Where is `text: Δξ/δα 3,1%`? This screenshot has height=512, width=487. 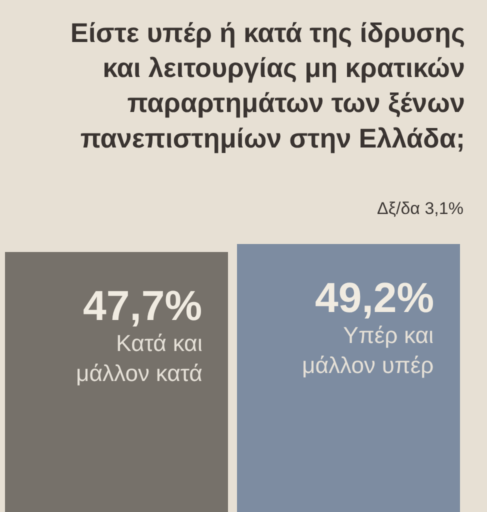
text: Δξ/δα 3,1% is located at coordinates (420, 208).